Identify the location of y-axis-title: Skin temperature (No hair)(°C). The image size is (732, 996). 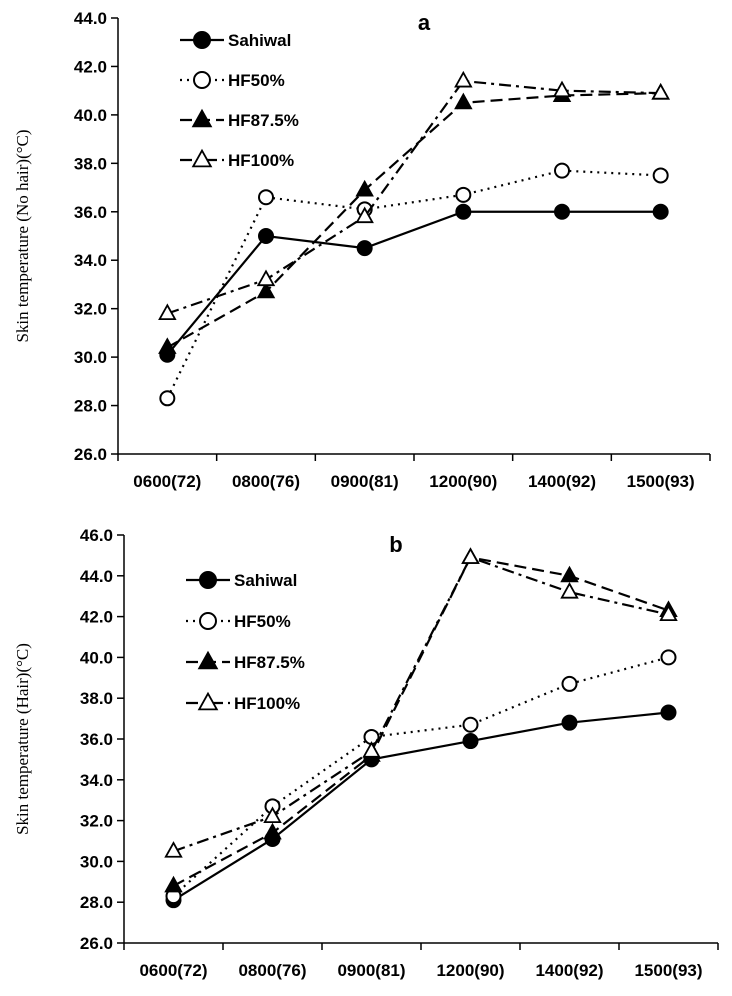
(22, 235).